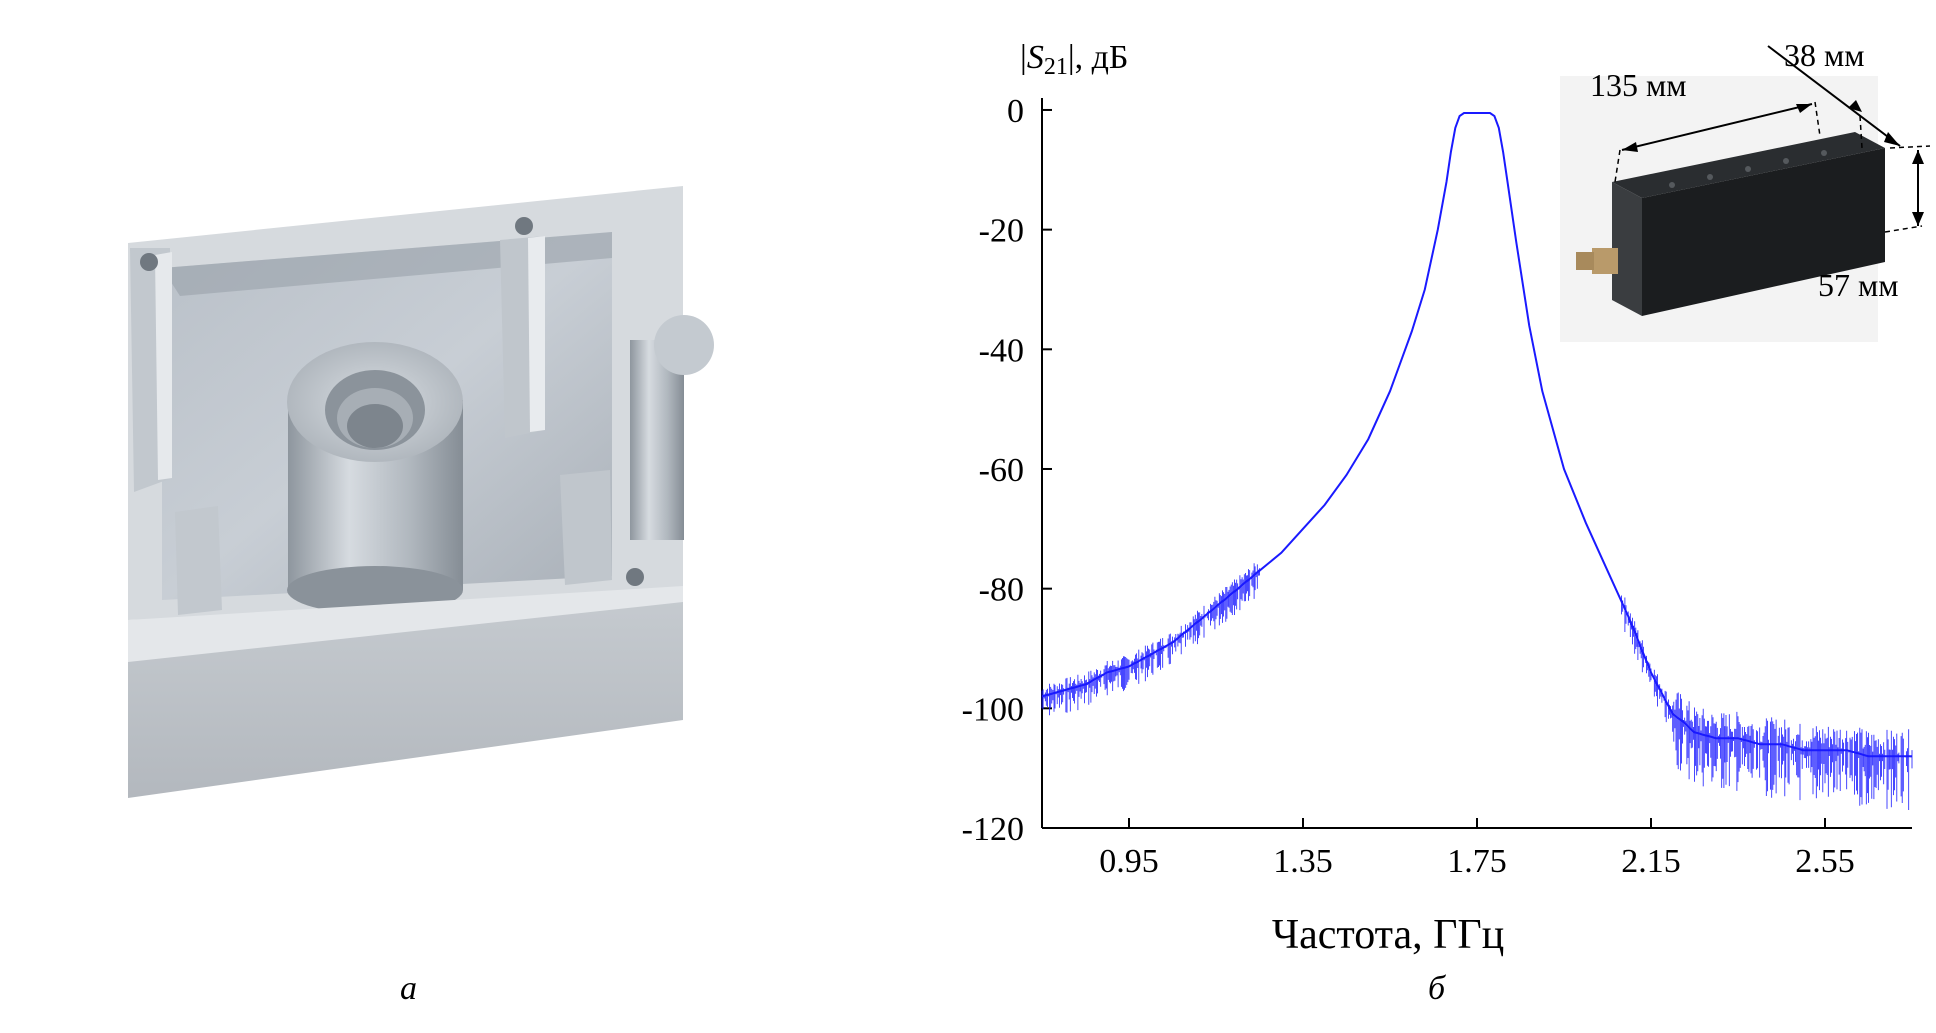 The image size is (1936, 1033). What do you see at coordinates (408, 988) in the screenshot?
I see `caption-a: а` at bounding box center [408, 988].